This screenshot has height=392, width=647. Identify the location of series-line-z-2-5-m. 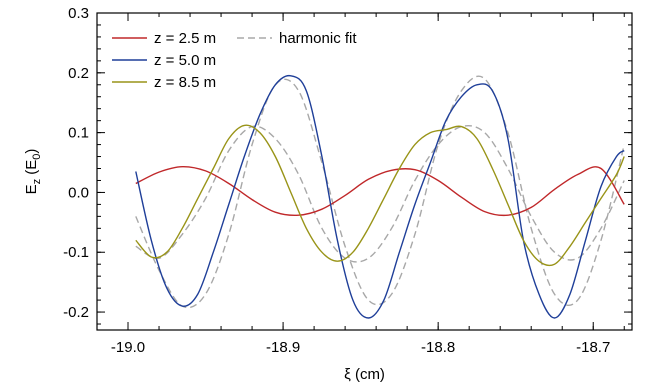
(380, 191).